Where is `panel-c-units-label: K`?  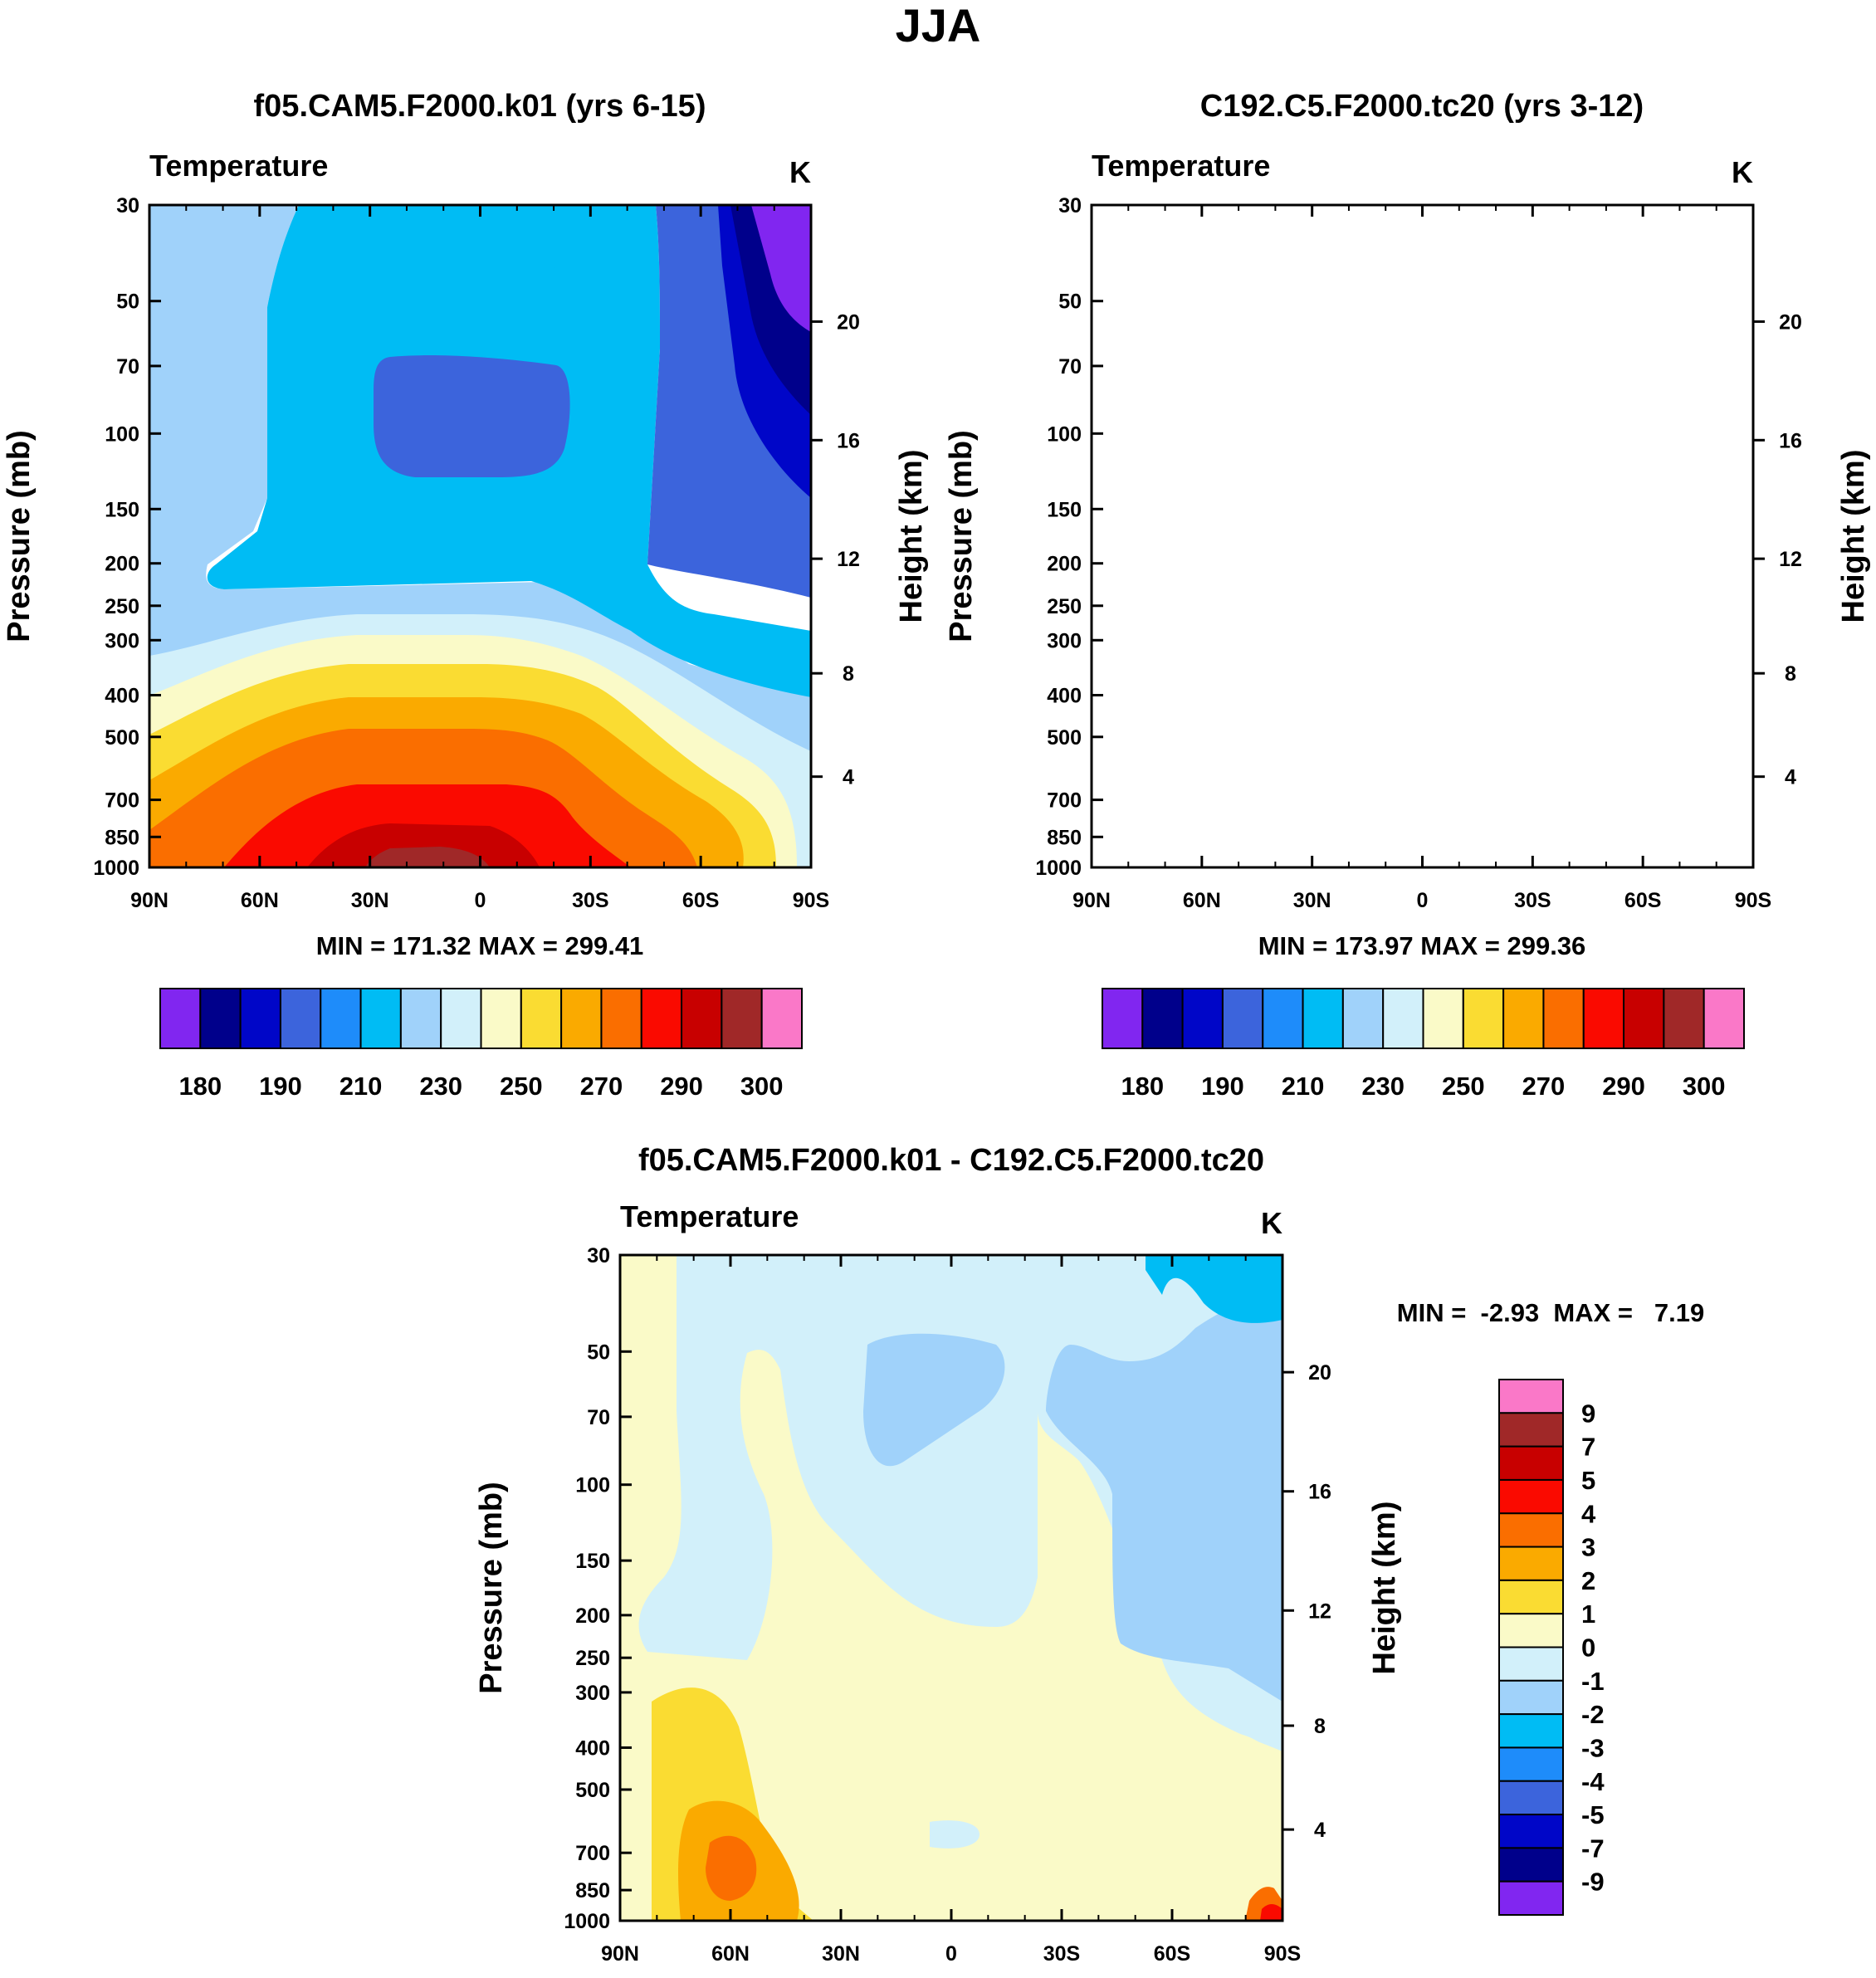
panel-c-units-label: K is located at coordinates (1271, 1223).